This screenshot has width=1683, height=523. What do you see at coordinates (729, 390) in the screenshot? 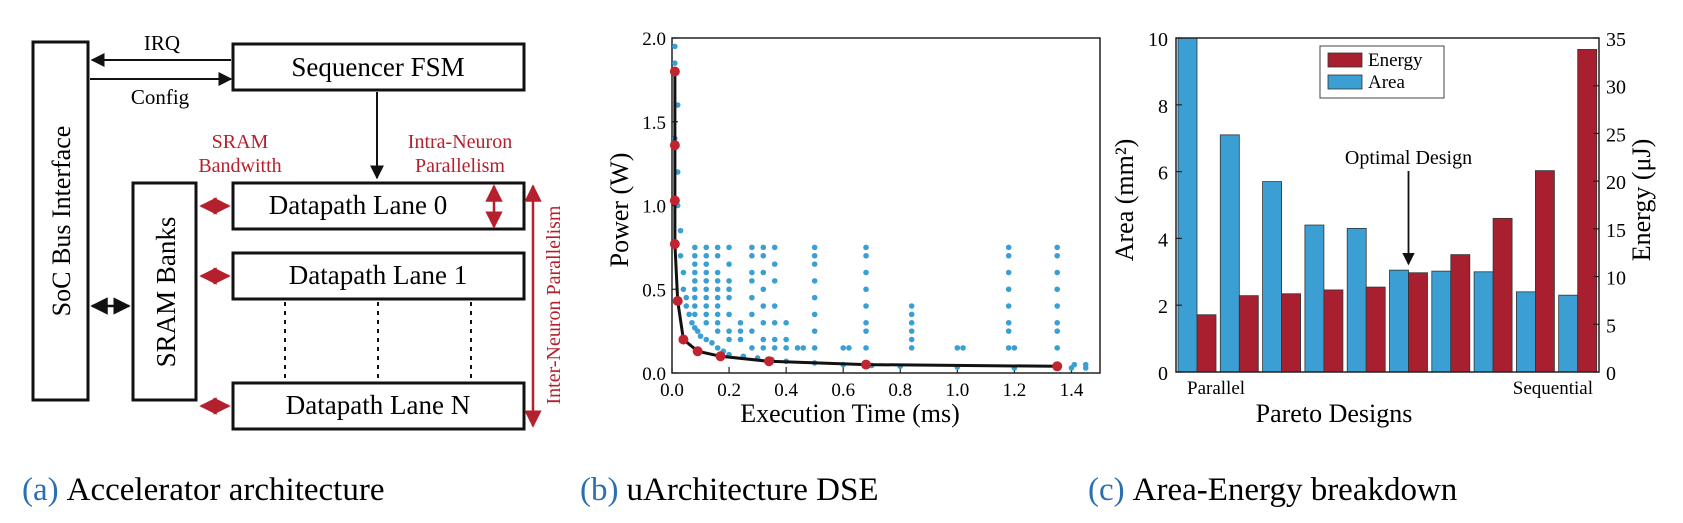
I see `x-tick-label: 0.2` at bounding box center [729, 390].